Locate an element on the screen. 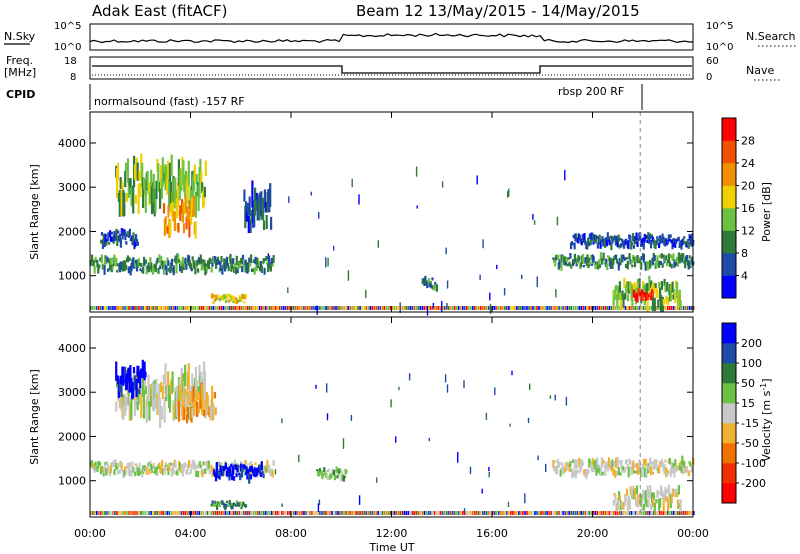 The width and height of the screenshot is (800, 554). power-colorbar-label: Power [dB] is located at coordinates (766, 212).